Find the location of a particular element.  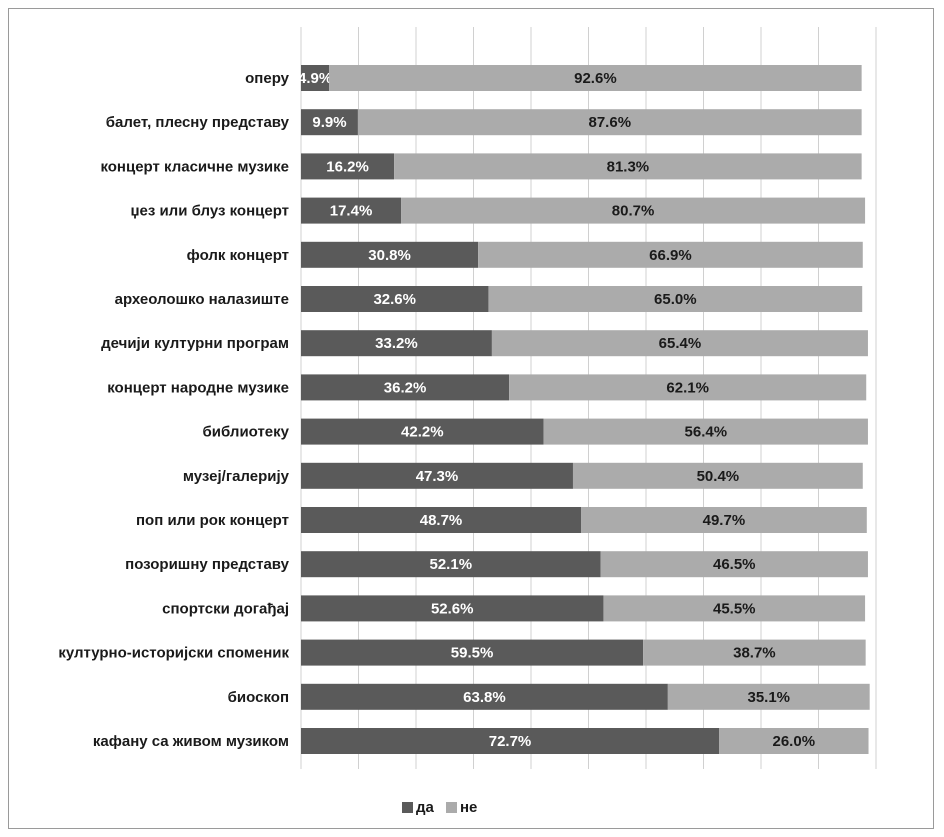

data-label: 30.8% is located at coordinates (389, 255).